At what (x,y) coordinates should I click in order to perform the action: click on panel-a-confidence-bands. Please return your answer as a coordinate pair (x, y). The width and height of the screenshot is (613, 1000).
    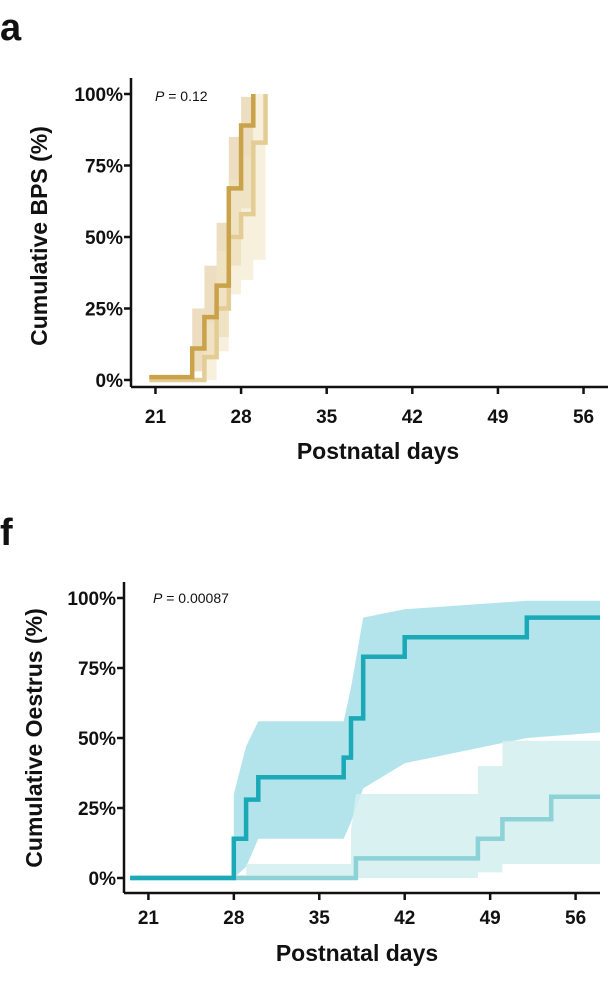
    Looking at the image, I should click on (207, 237).